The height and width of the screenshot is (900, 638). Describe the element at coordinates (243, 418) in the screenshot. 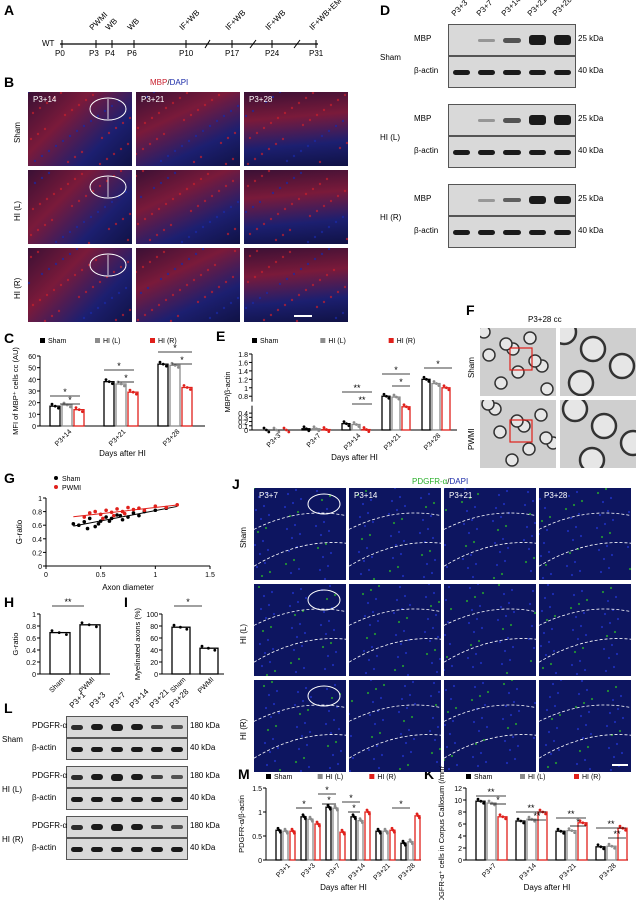

I see `y-tick-label: 0.3` at that location.